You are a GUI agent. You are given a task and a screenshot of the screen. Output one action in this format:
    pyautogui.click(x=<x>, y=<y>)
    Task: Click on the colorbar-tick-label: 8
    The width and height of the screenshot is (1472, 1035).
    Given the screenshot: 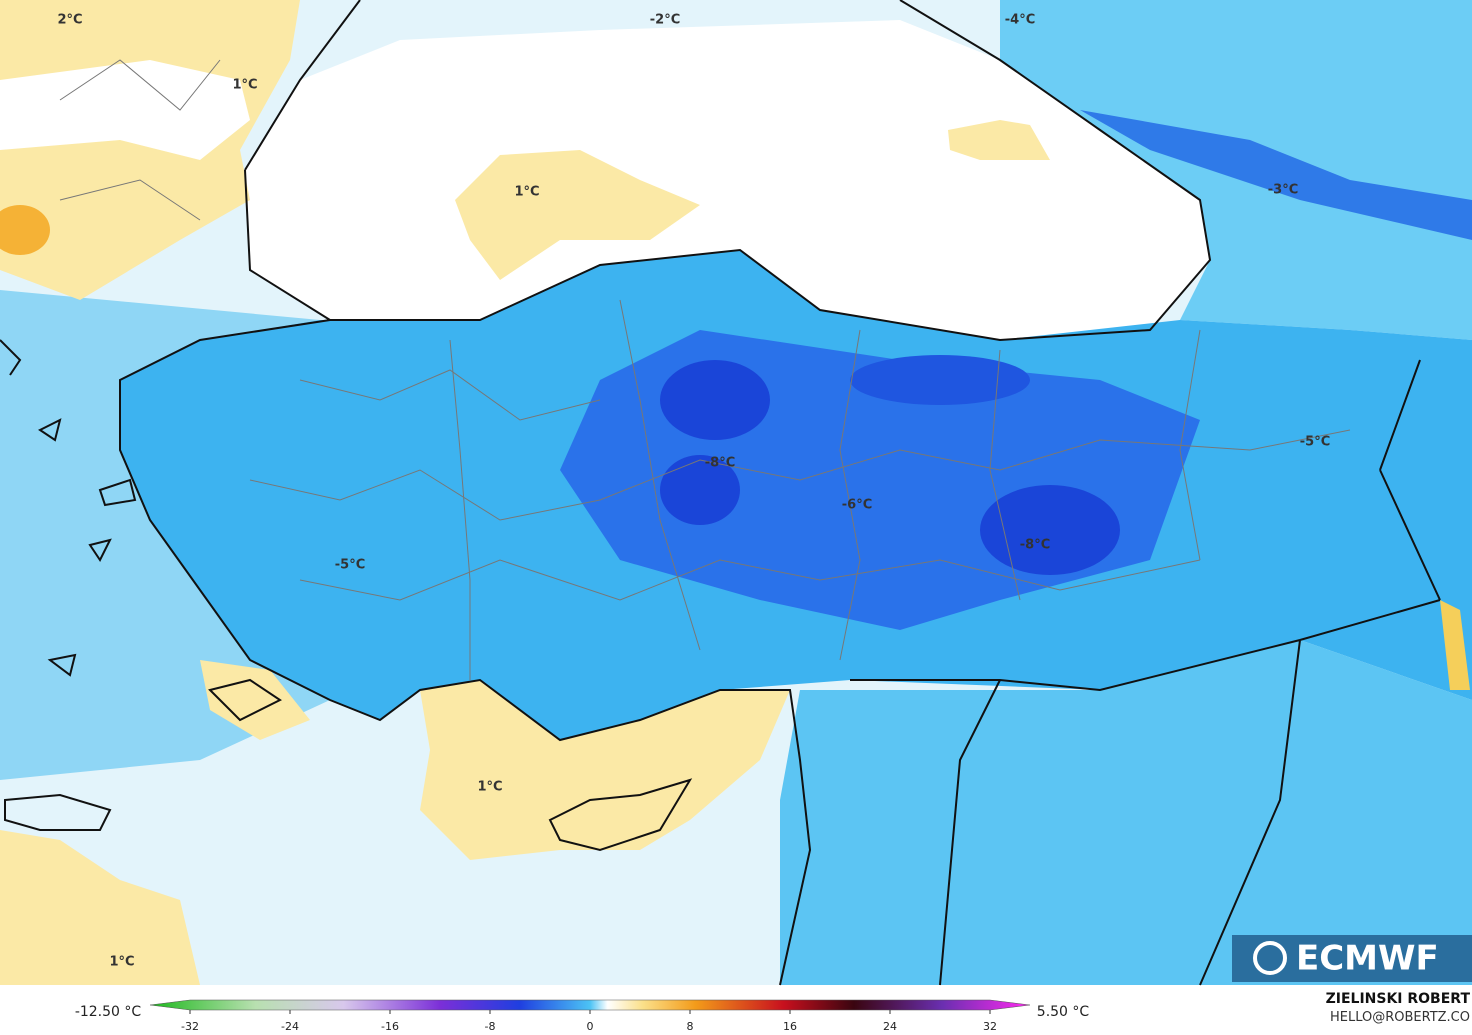 What is the action you would take?
    pyautogui.click(x=690, y=1026)
    